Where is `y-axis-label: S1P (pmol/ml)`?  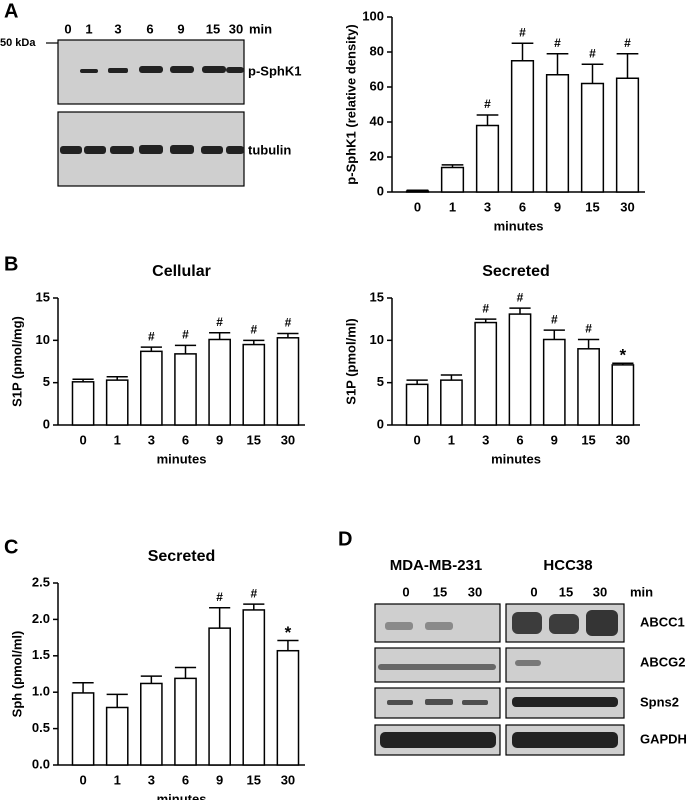 y-axis-label: S1P (pmol/ml) is located at coordinates (350, 361).